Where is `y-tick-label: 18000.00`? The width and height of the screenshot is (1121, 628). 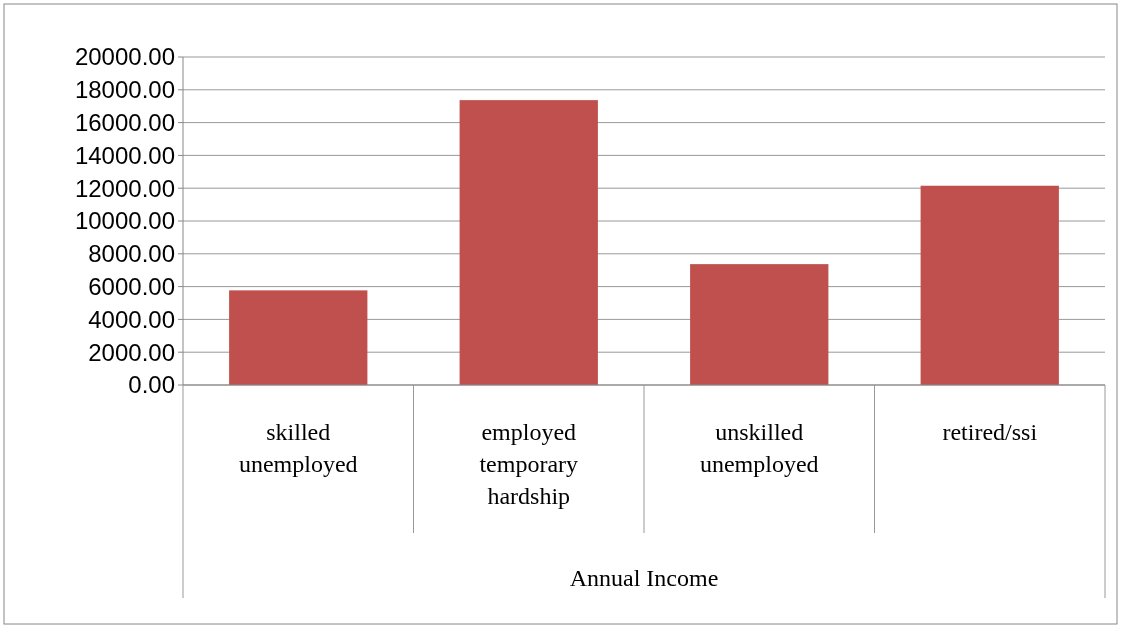
y-tick-label: 18000.00 is located at coordinates (124, 90).